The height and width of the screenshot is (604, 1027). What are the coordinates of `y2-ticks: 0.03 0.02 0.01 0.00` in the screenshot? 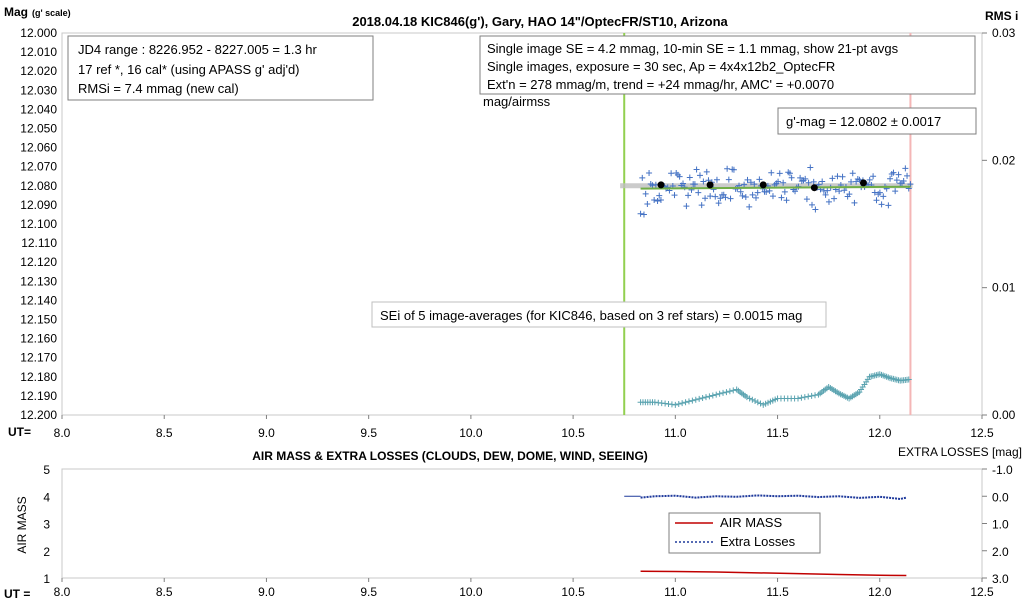 It's located at (999, 224).